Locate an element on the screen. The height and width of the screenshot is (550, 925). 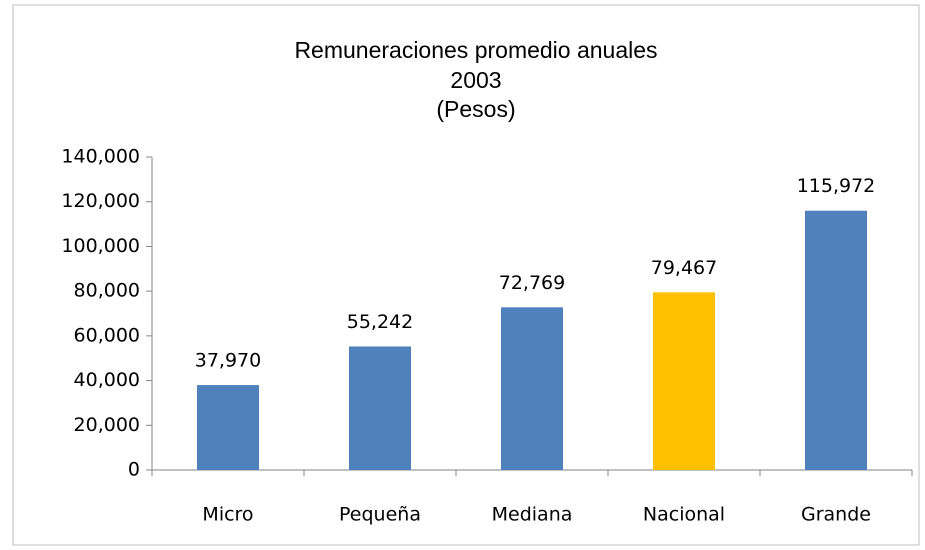
x-tick-label: Mediana is located at coordinates (532, 515).